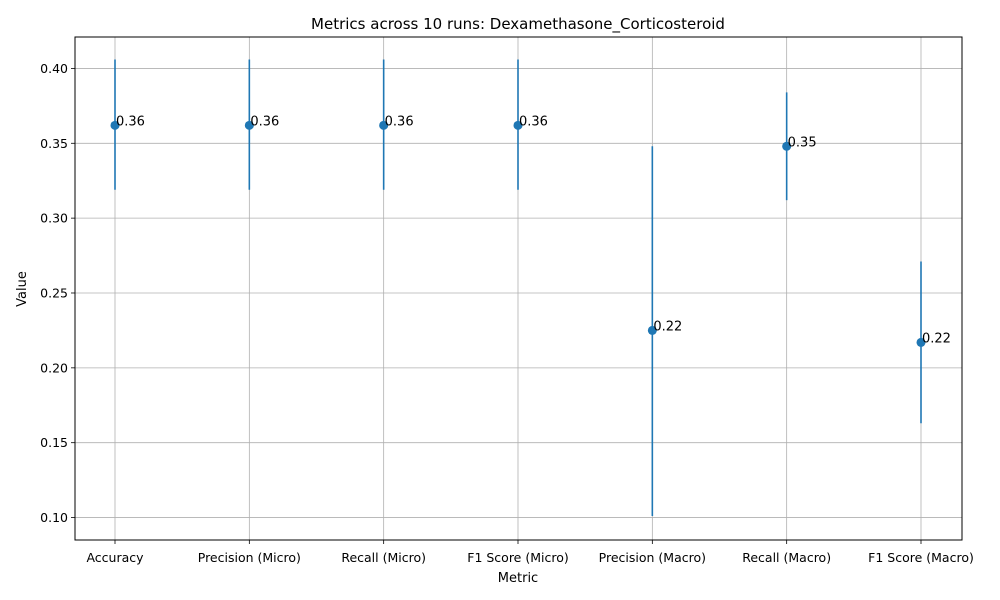 The height and width of the screenshot is (600, 1000). Describe the element at coordinates (54, 143) in the screenshot. I see `y-tick-label: 0.35` at that location.